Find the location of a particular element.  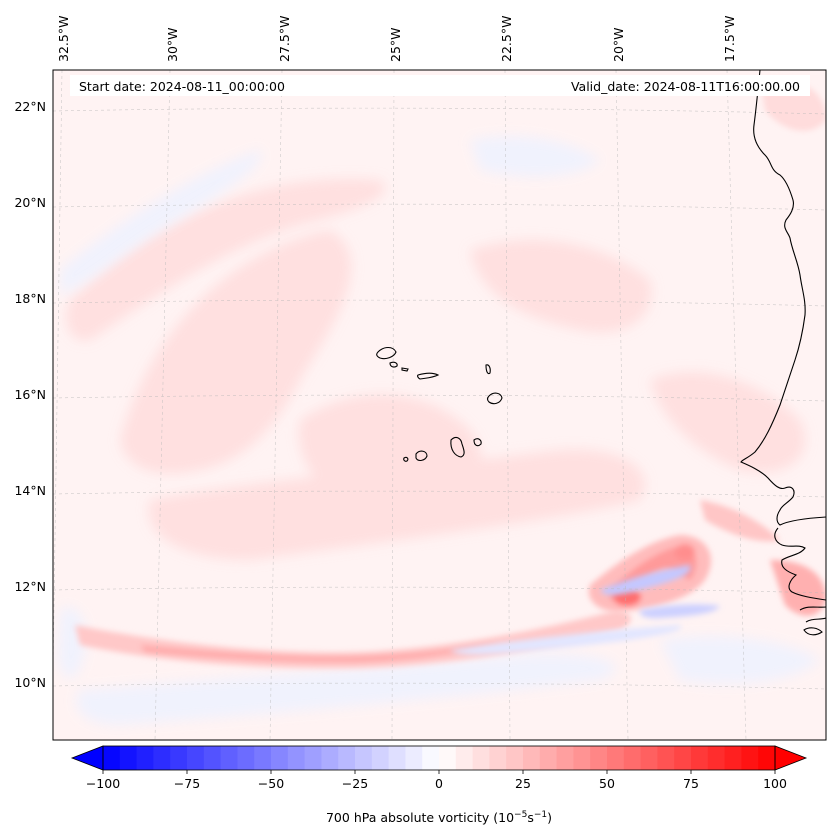

colorbar-extend-low is located at coordinates (87, 758).